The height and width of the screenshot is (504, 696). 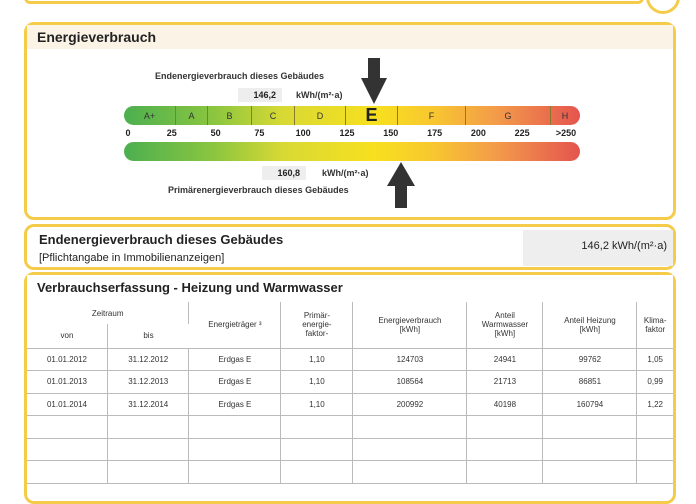 What do you see at coordinates (352, 151) in the screenshot?
I see `primary-energy-gradient-bar` at bounding box center [352, 151].